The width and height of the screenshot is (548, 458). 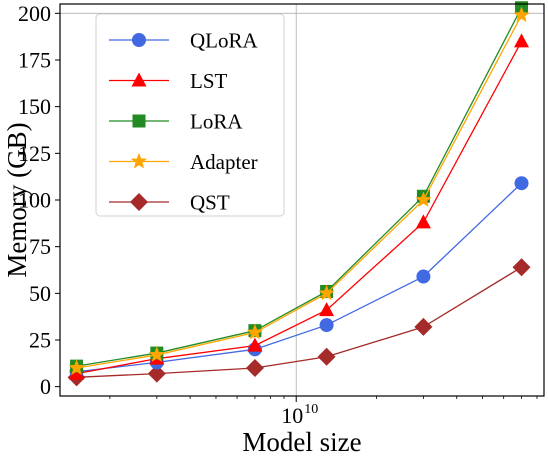 What do you see at coordinates (311, 409) in the screenshot?
I see `x-tick-label-exponent: 10` at bounding box center [311, 409].